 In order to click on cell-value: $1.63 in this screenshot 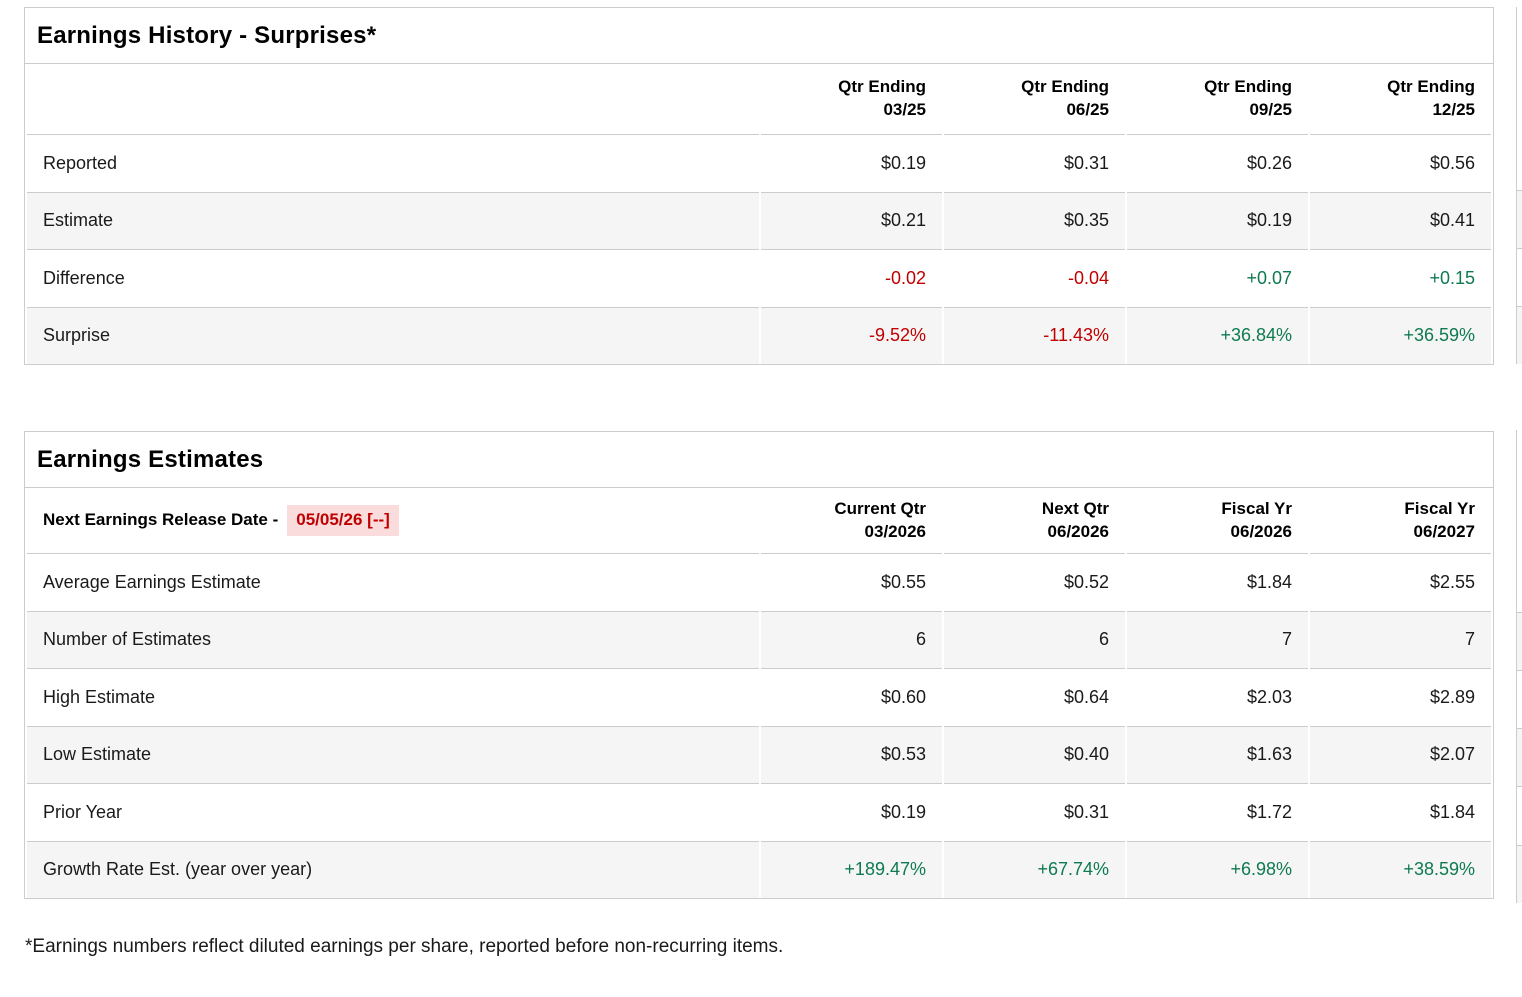, I will do `click(1217, 754)`.